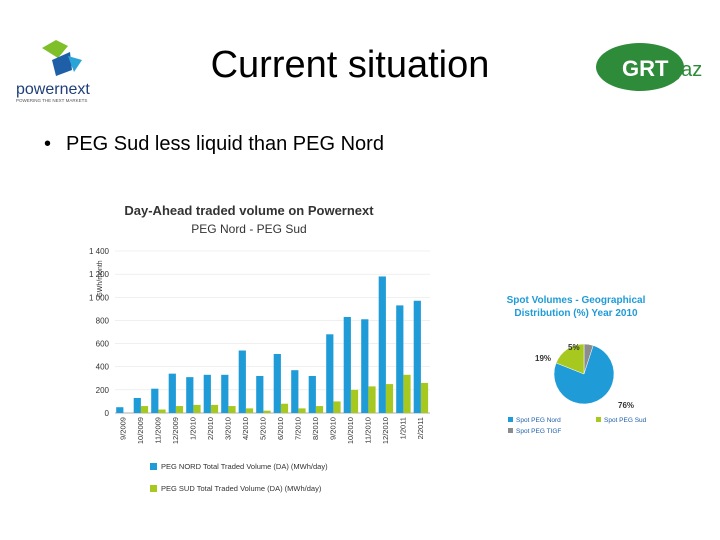 The height and width of the screenshot is (540, 720). What do you see at coordinates (280, 428) in the screenshot?
I see `x-tick-label: 6/2010` at bounding box center [280, 428].